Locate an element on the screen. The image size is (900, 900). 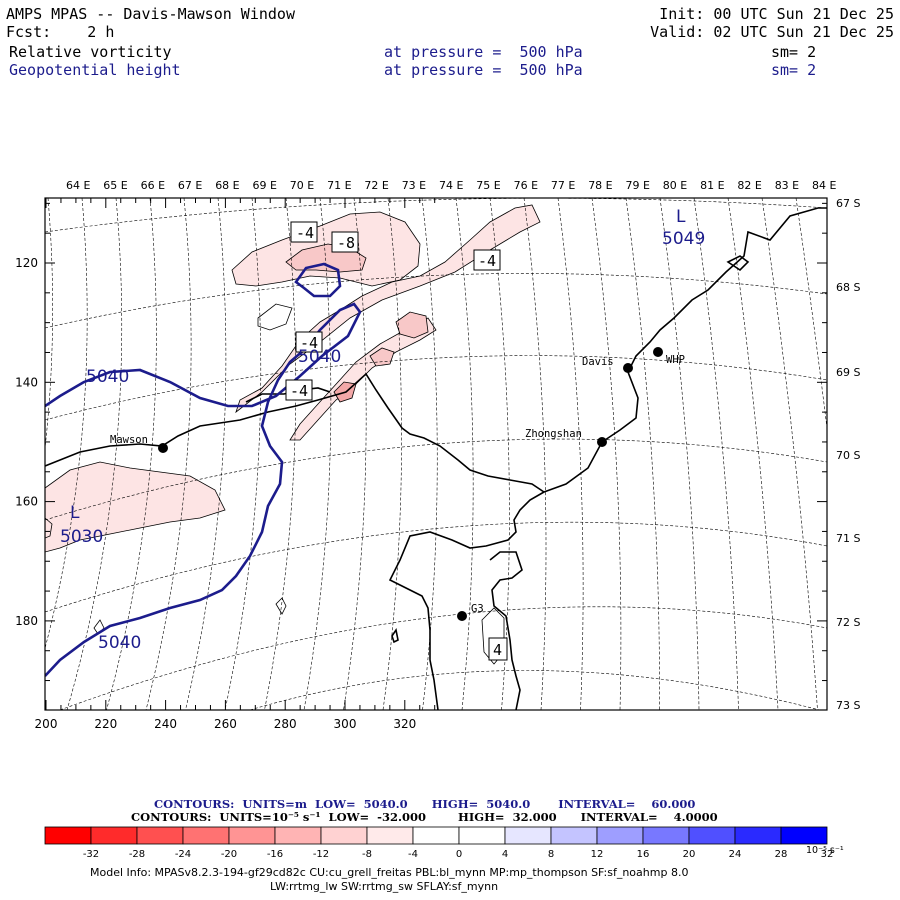
longitude-label: 68 E is located at coordinates (227, 185).